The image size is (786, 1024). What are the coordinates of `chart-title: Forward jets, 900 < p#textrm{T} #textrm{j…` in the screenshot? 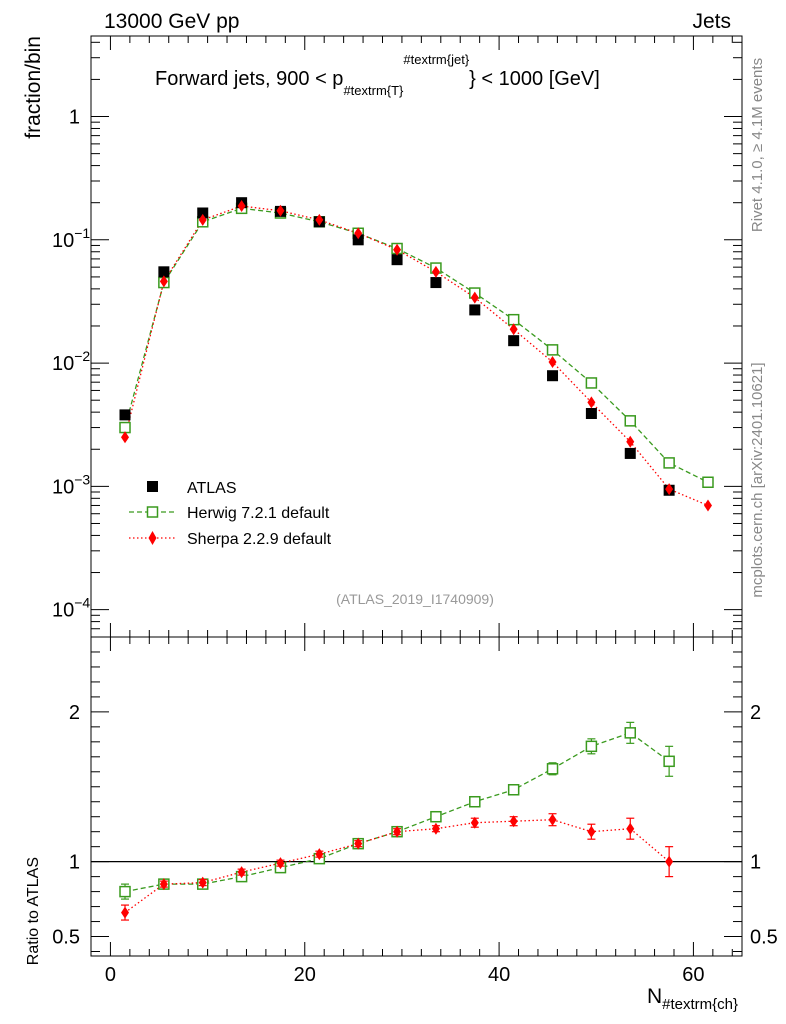 It's located at (377, 75).